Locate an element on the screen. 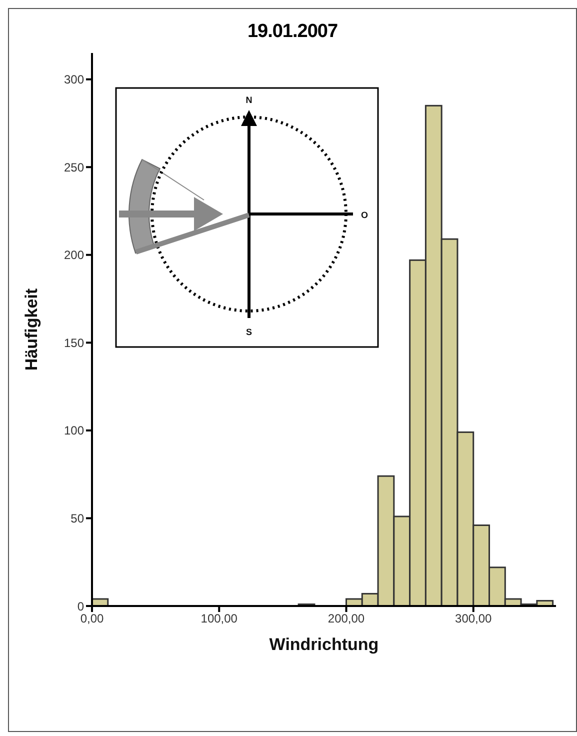  x-axis-title: Windrichtung is located at coordinates (324, 644).